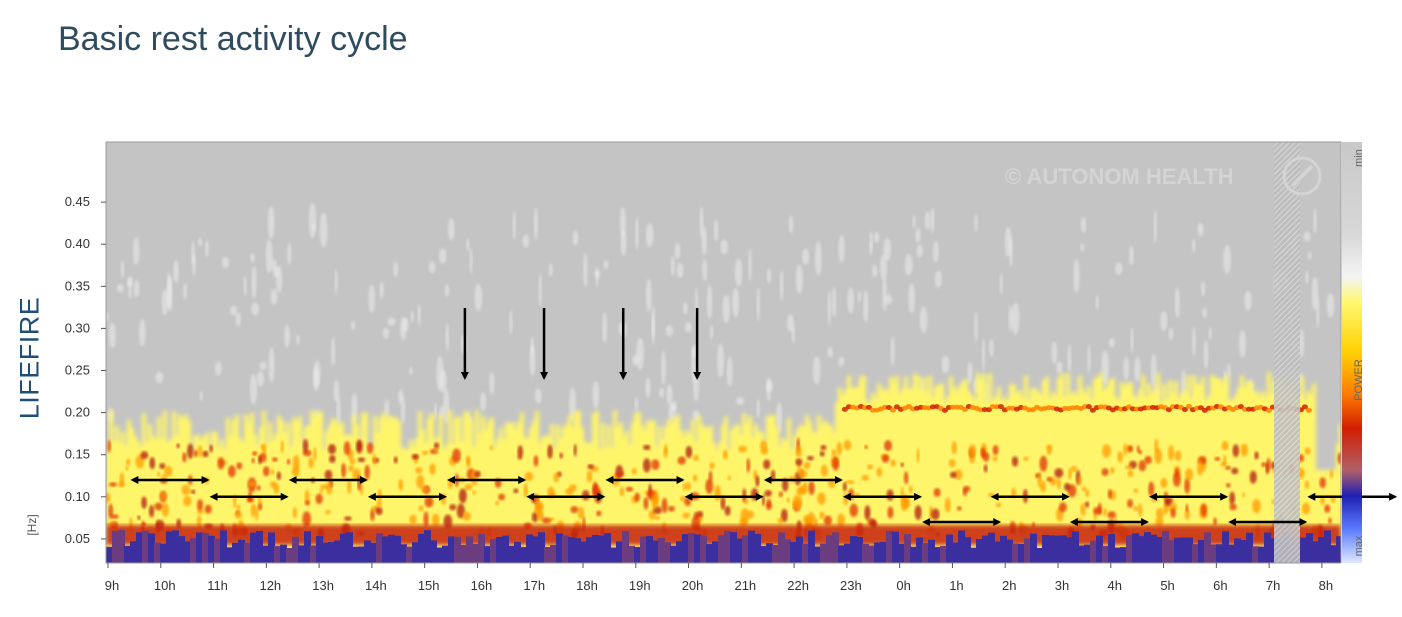 The image size is (1402, 617). Describe the element at coordinates (77, 454) in the screenshot. I see `y-tick-label: 0.15` at that location.